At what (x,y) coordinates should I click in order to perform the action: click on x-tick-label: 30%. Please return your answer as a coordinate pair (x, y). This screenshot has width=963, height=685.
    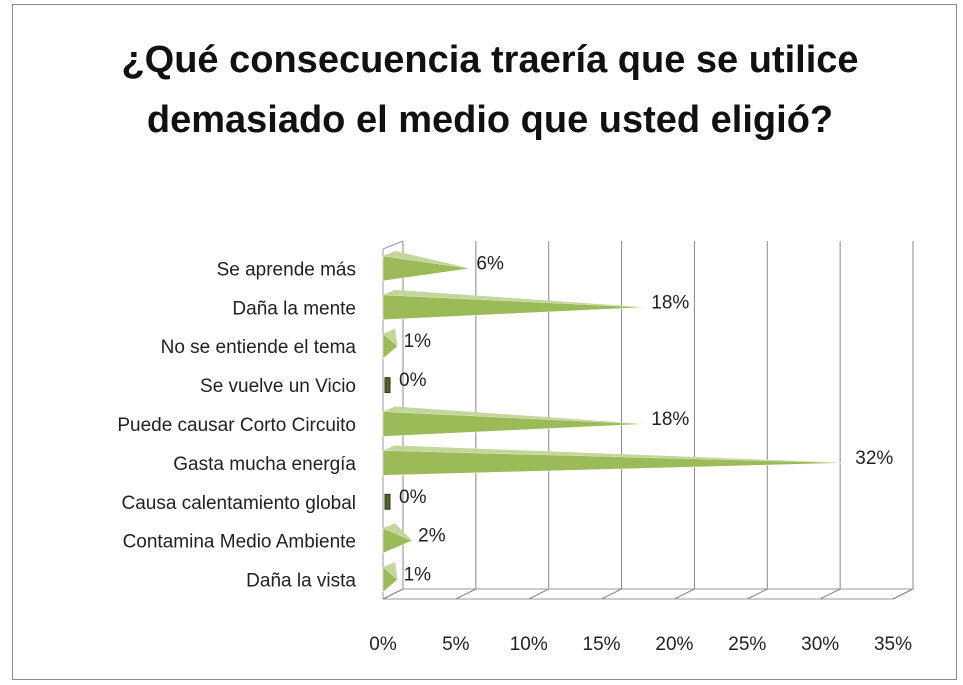
    Looking at the image, I should click on (820, 644).